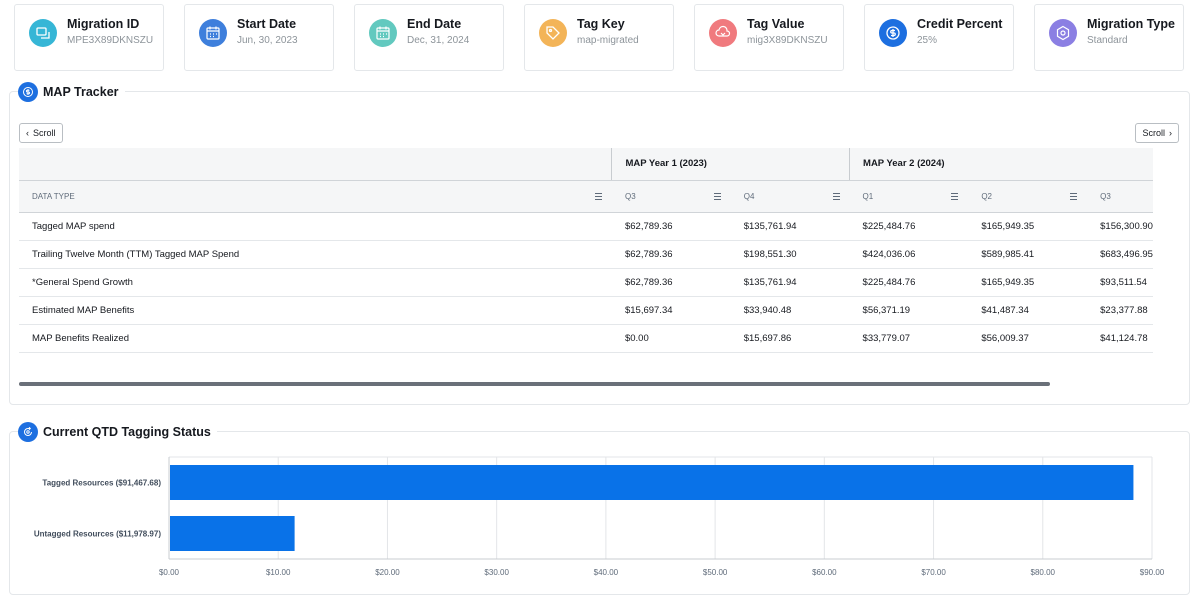  I want to click on y-category-label: Tagged Resources ($91,467.68), so click(101, 483).